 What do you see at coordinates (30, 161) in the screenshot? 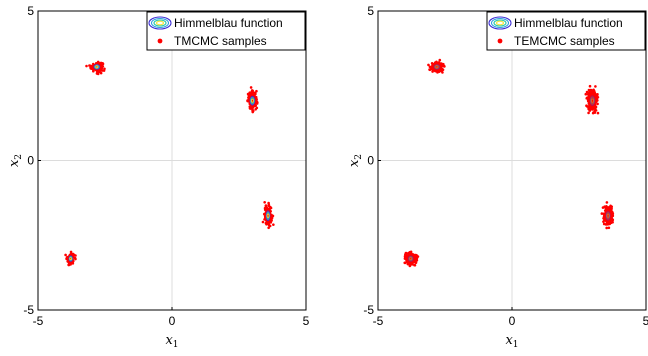
I see `y-tick-label: 0` at bounding box center [30, 161].